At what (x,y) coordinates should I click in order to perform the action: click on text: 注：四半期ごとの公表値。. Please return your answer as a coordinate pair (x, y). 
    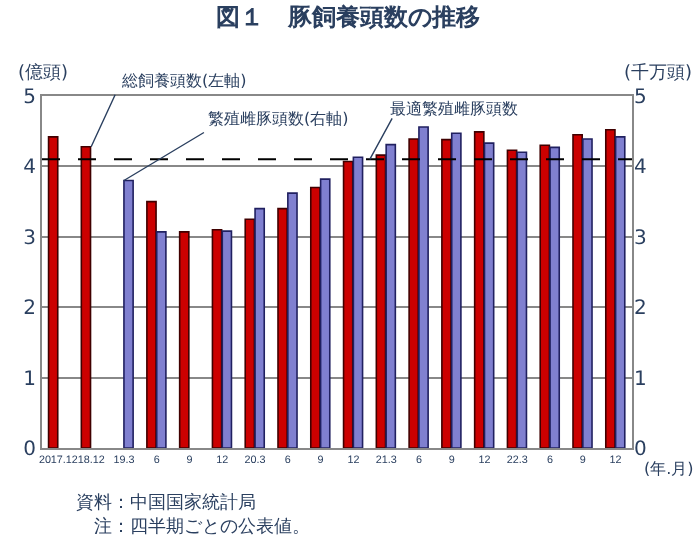
    Looking at the image, I should click on (193, 527).